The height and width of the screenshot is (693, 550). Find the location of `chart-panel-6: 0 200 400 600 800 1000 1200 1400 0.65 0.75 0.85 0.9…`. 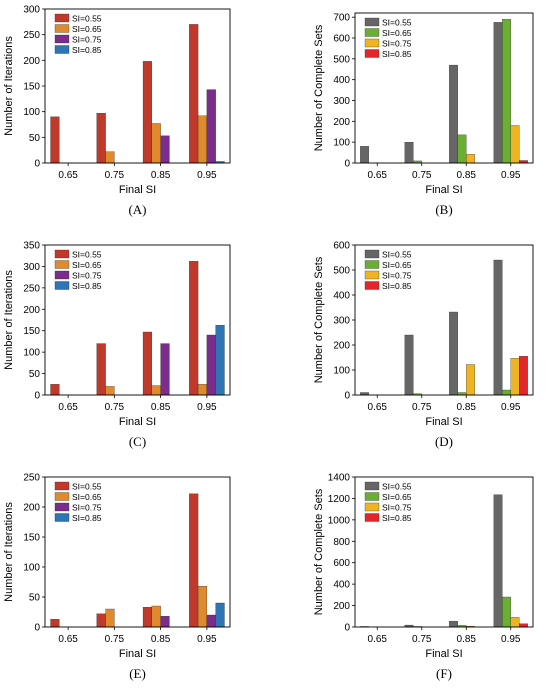

chart-panel-6: 0 200 400 600 800 1000 1200 1400 0.65 0.75 0.85 0.9… is located at coordinates (423, 577).